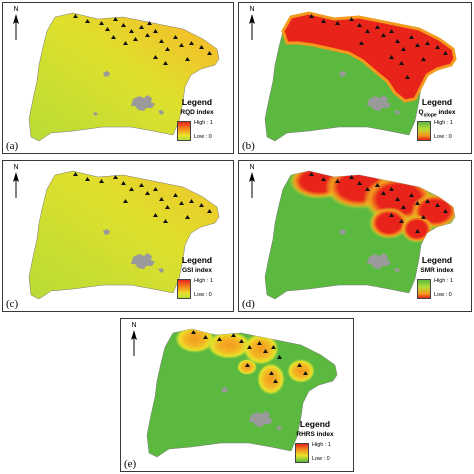  I want to click on legend-index-name: SMR index, so click(437, 270).